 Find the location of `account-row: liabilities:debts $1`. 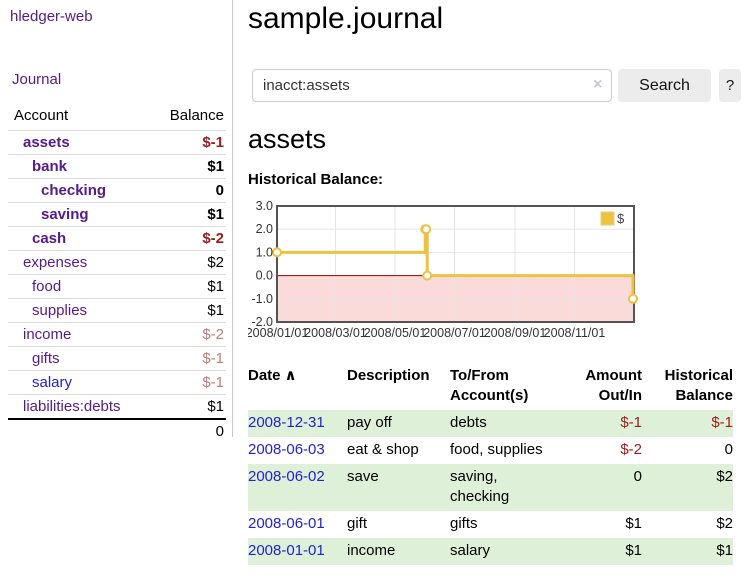

account-row: liabilities:debts $1 is located at coordinates (117, 406).